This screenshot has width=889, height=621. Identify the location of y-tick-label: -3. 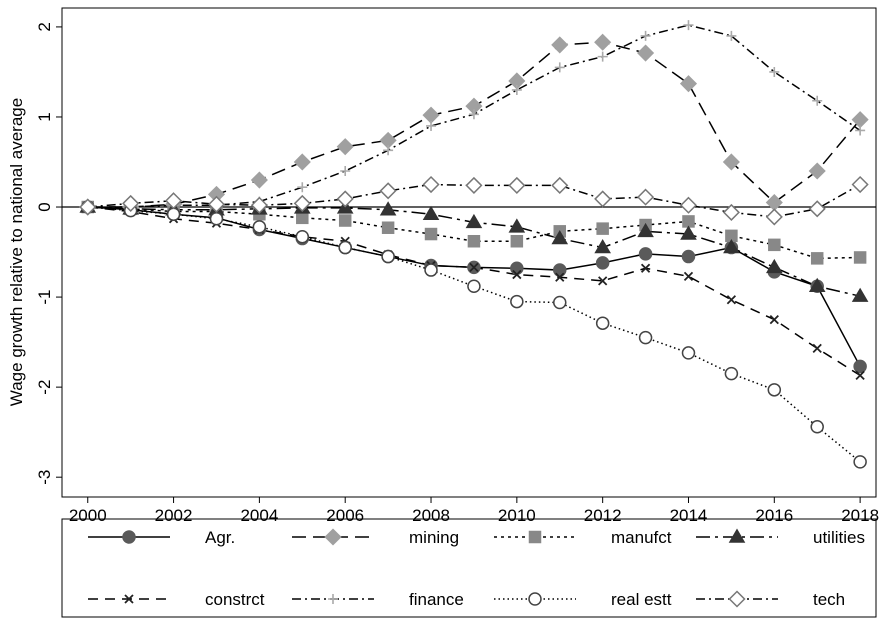
(44, 477).